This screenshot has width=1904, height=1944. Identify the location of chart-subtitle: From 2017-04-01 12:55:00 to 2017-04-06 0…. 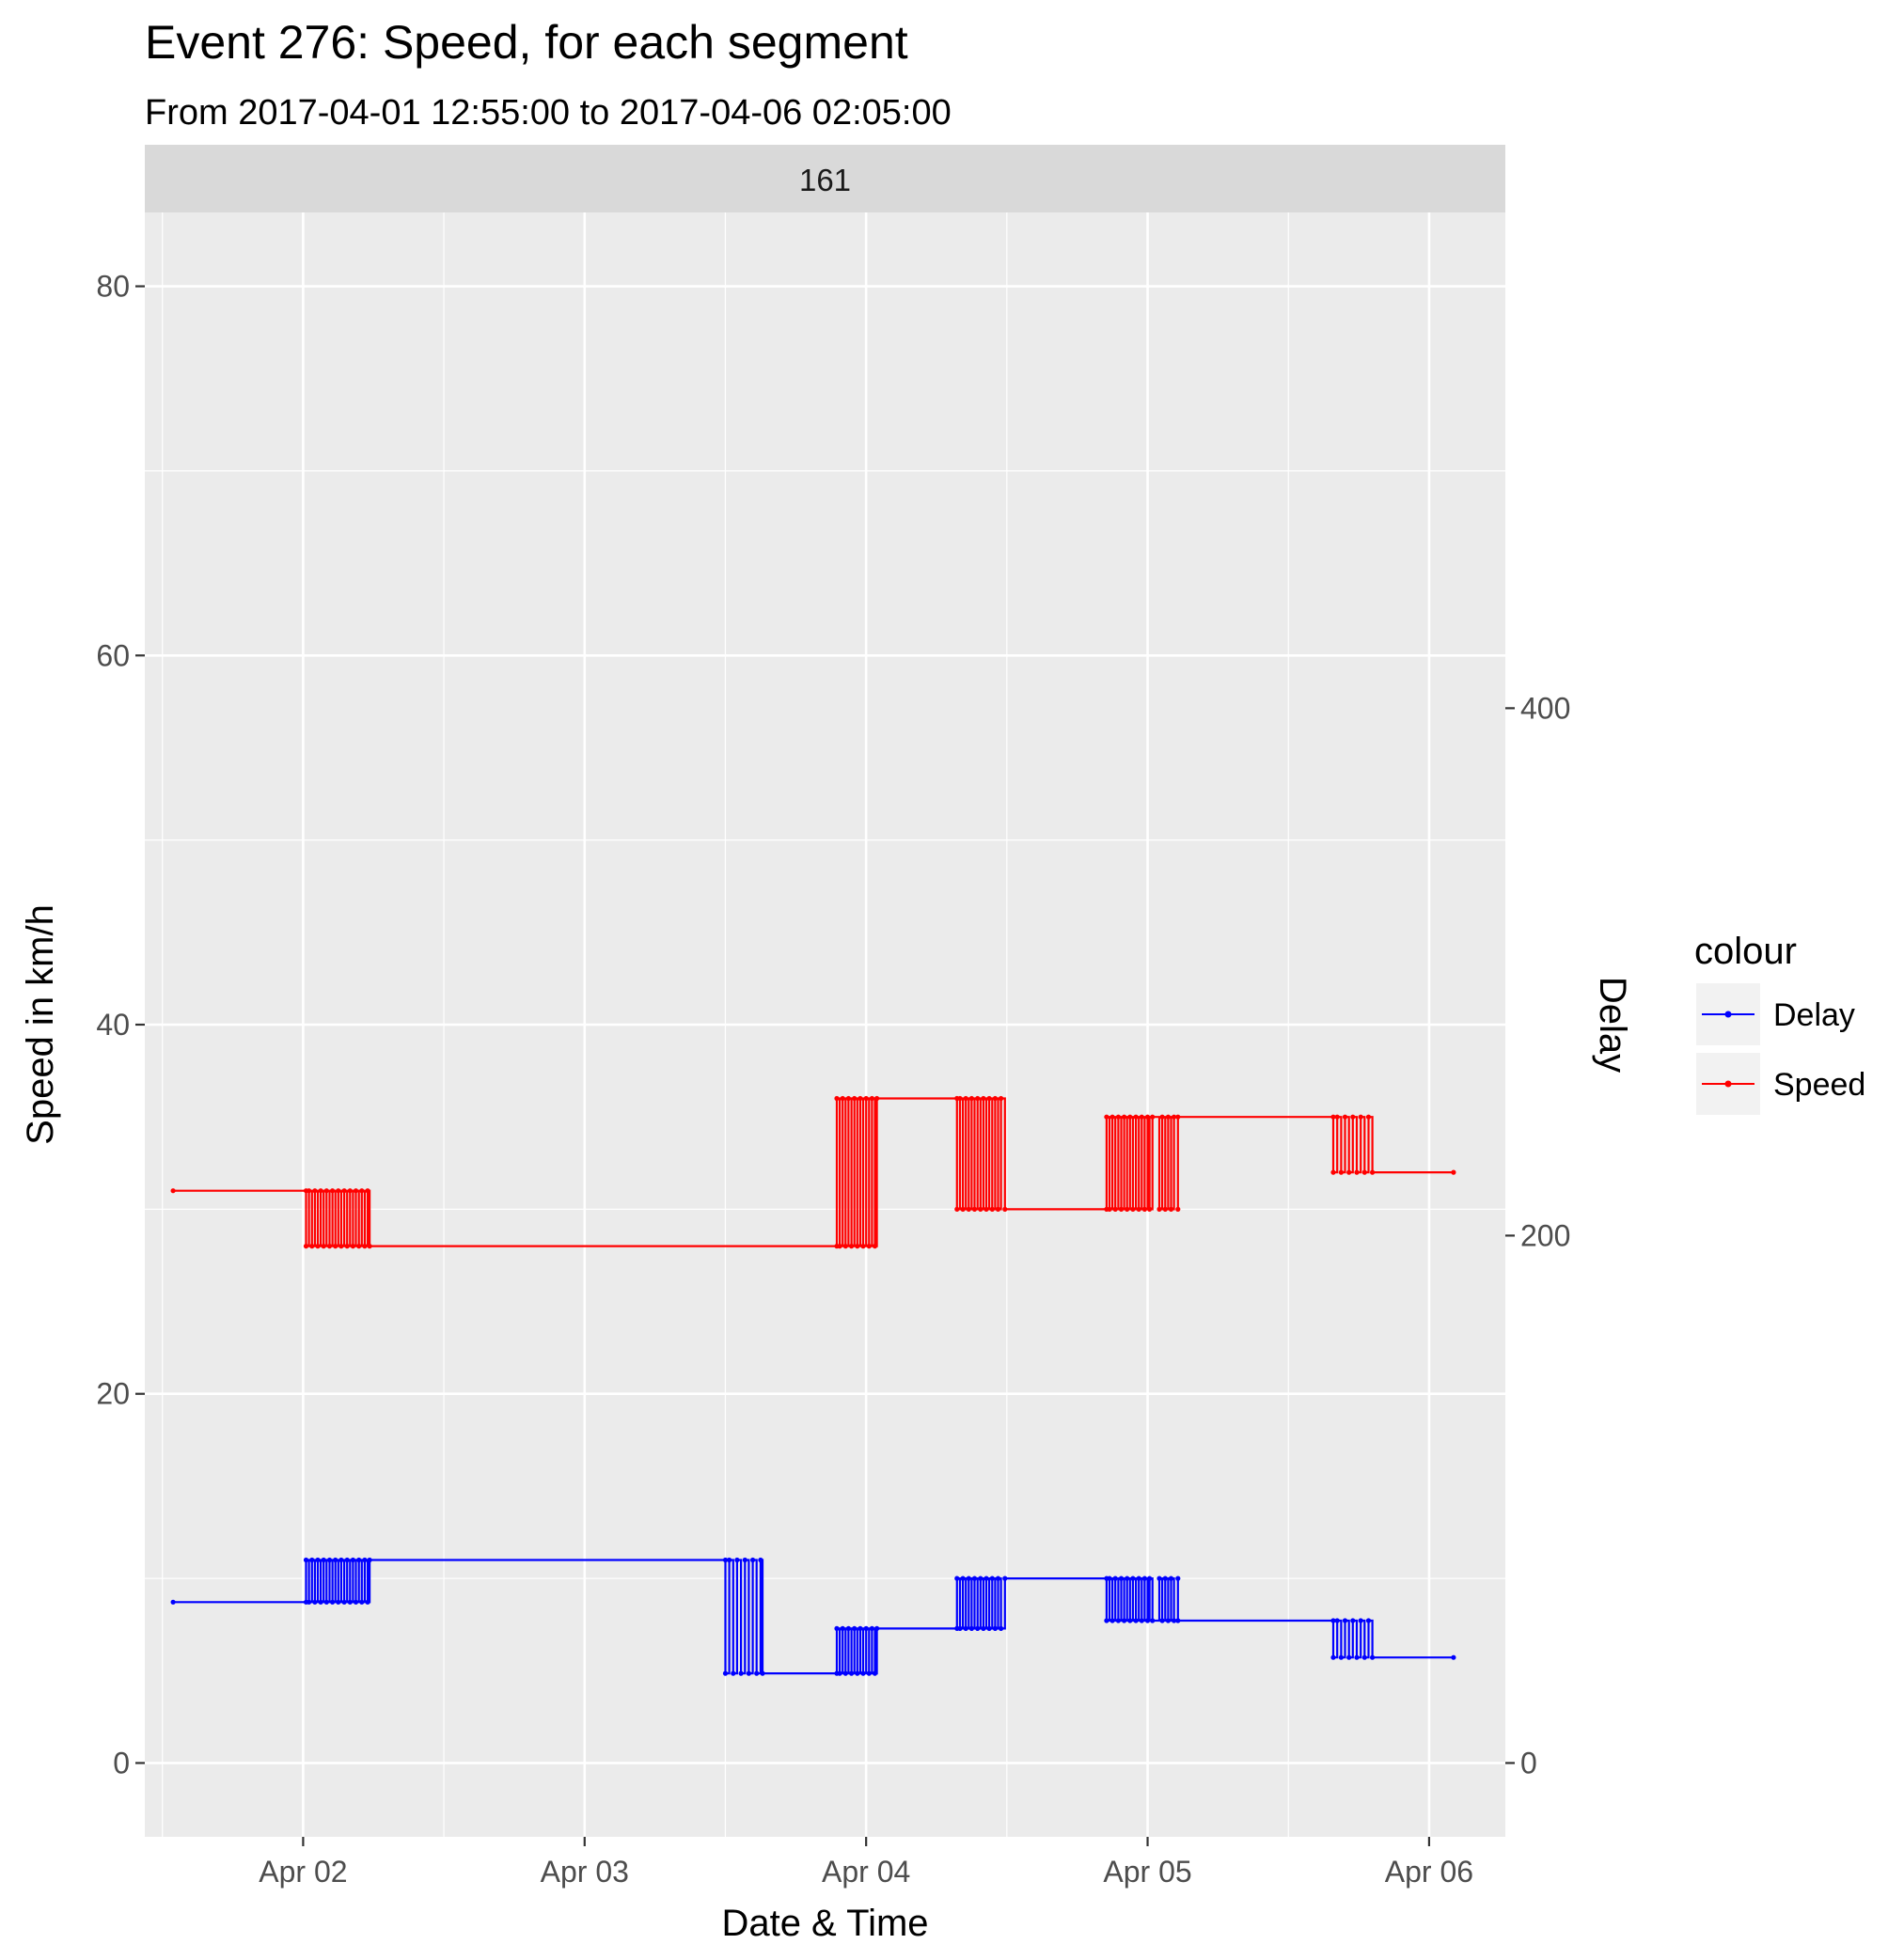
(548, 113).